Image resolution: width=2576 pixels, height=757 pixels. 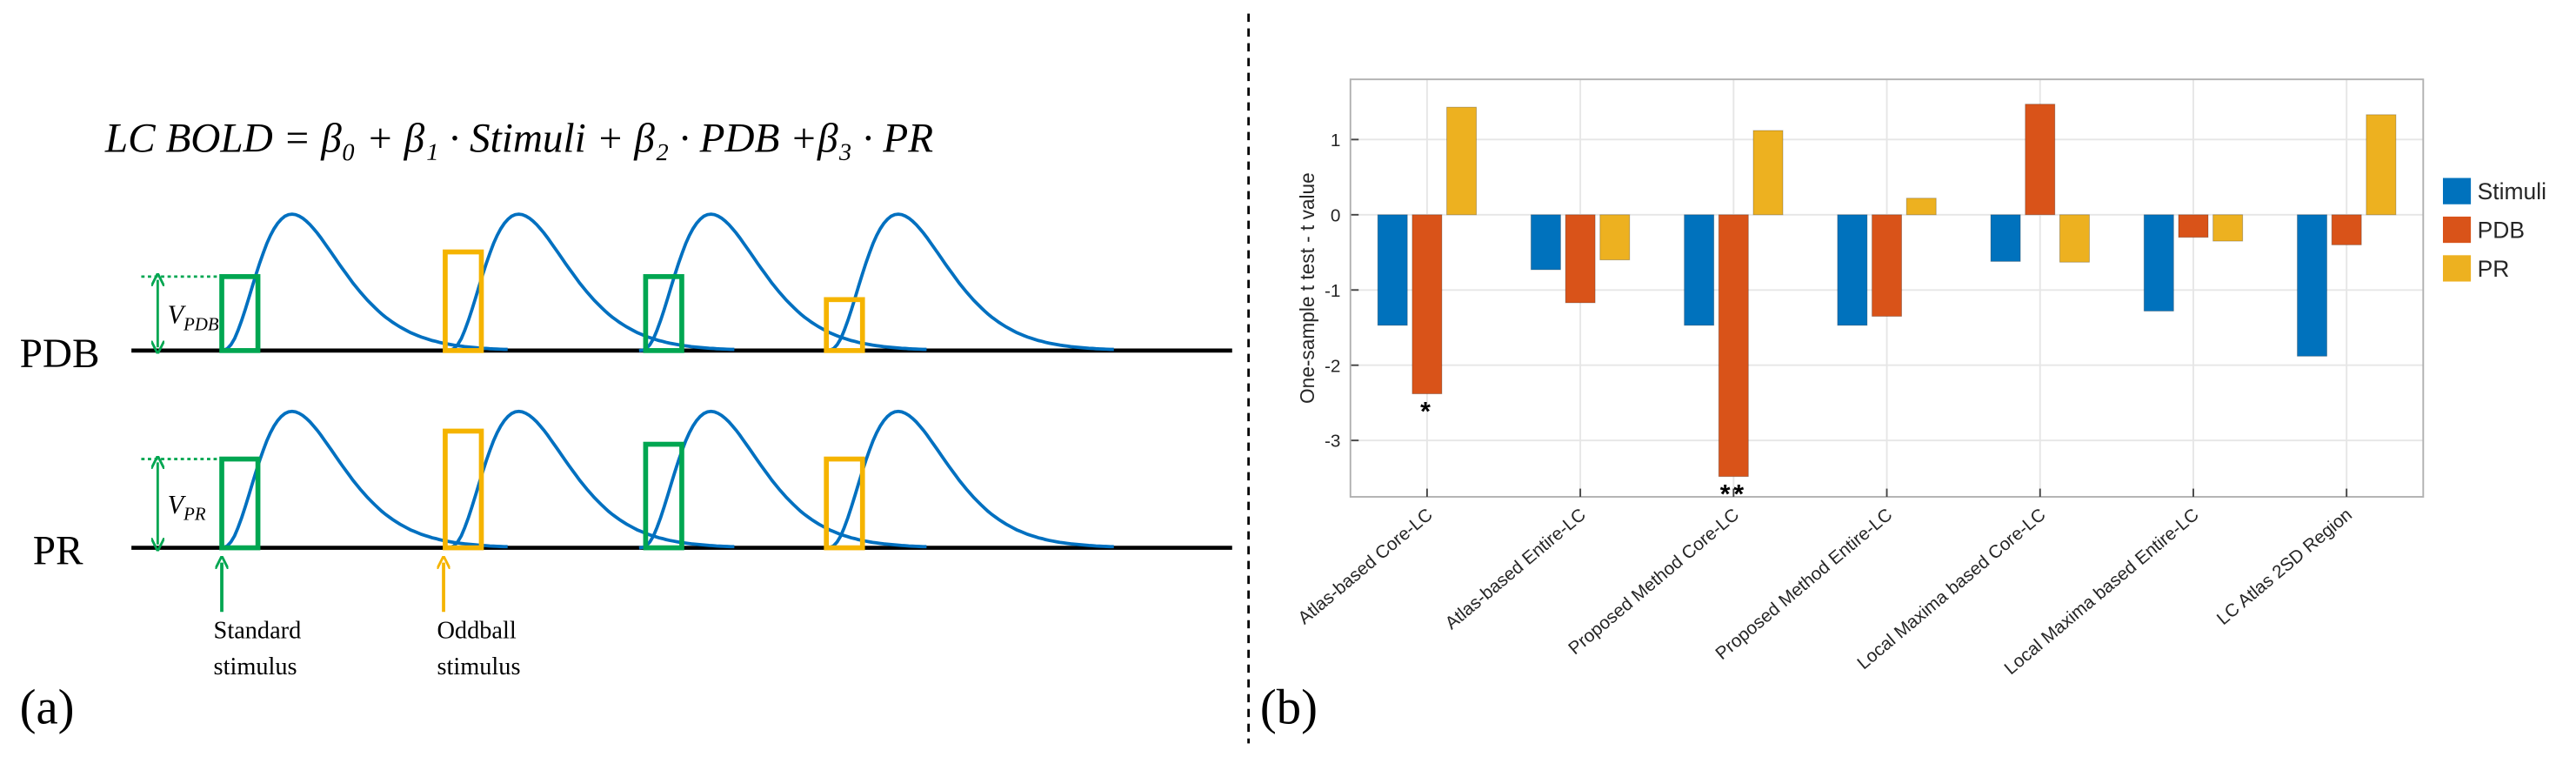 I want to click on y-tick-label: -3, so click(x=1332, y=442).